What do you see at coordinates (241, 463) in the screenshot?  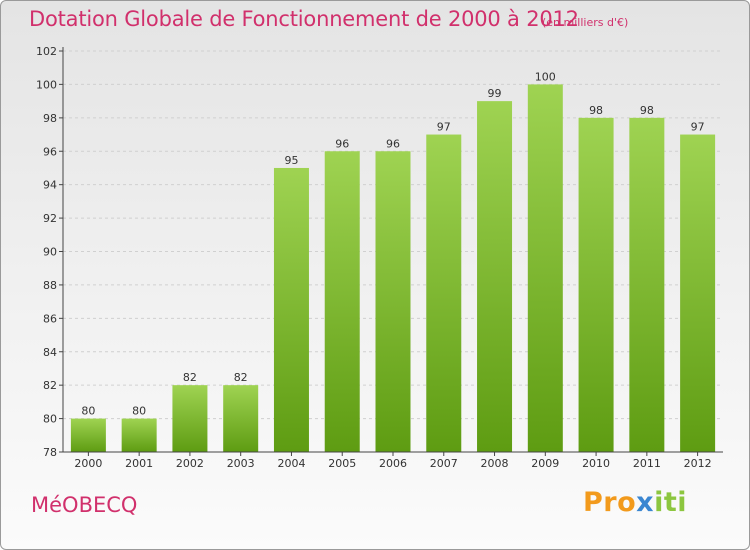 I see `x-tick-label: 2003` at bounding box center [241, 463].